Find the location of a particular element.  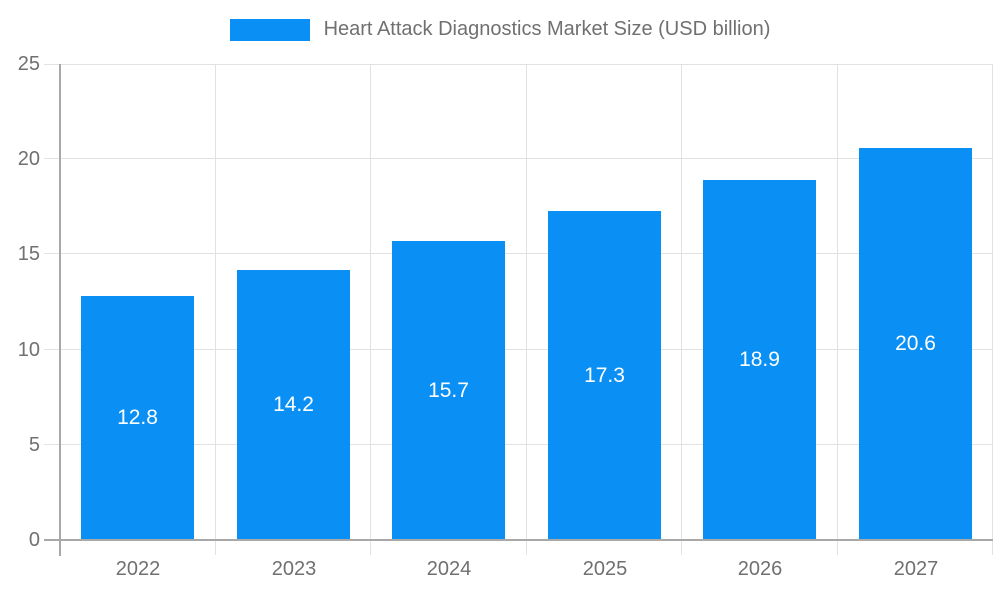

bar-2025: 17.3 is located at coordinates (604, 375).